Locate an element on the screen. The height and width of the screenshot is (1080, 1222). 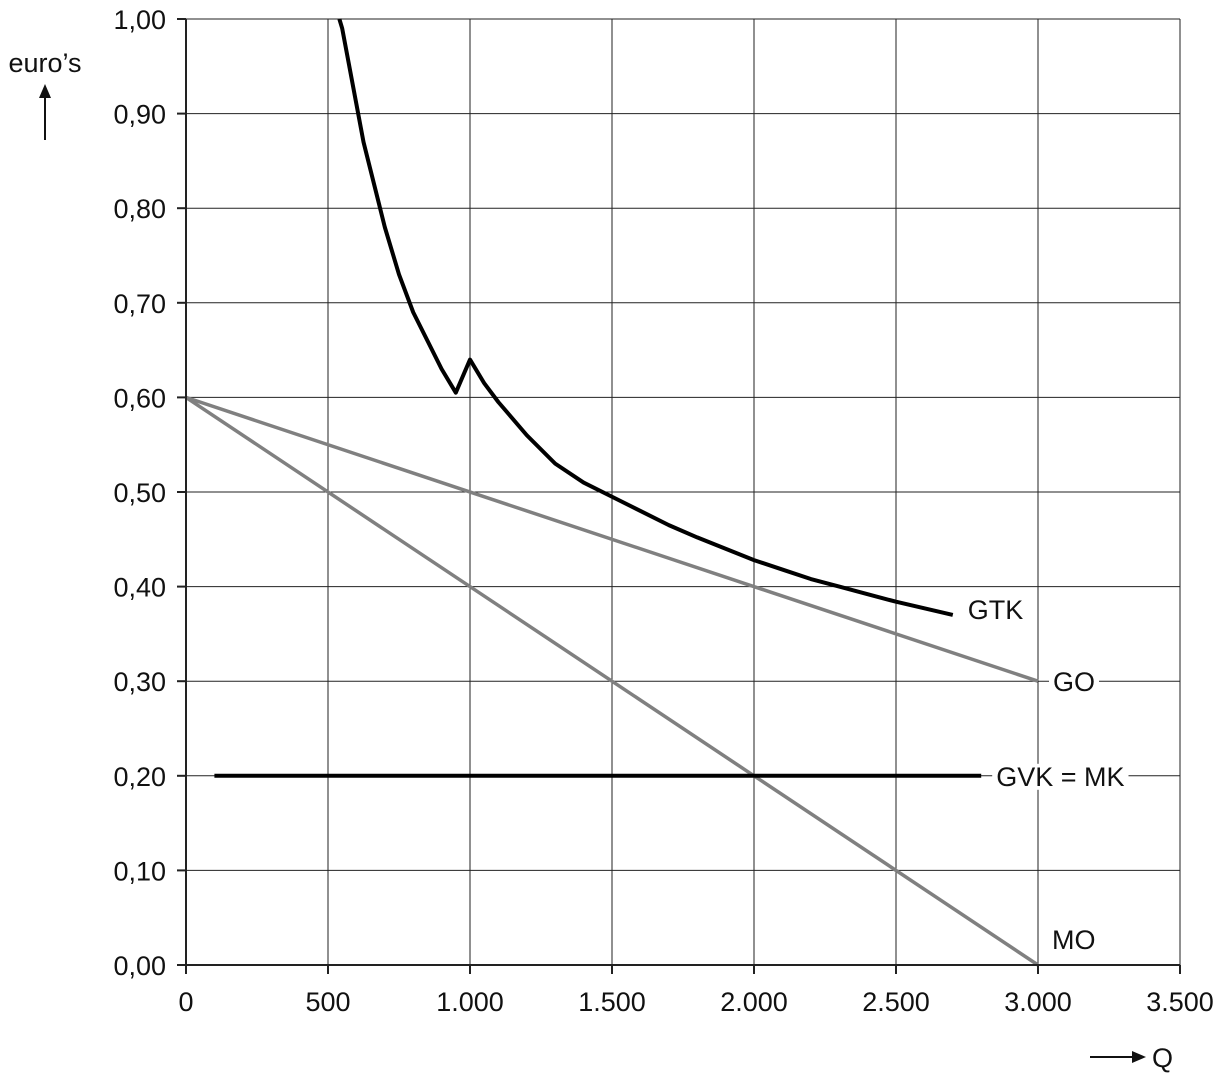
y-tick-label: 0,80 is located at coordinates (139, 209).